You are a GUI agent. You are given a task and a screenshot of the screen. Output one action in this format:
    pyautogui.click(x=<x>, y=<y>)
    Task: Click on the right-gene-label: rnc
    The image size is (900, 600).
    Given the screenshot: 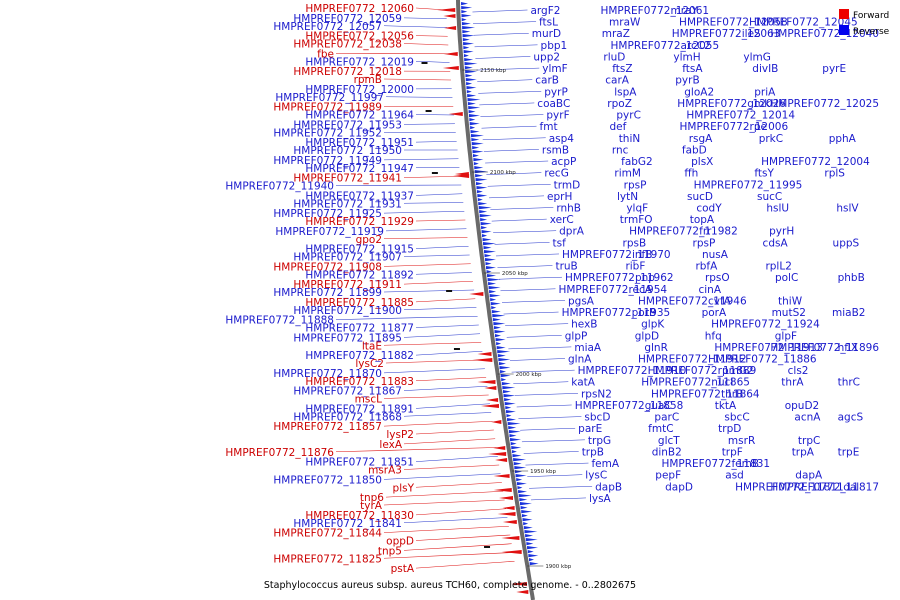 What is the action you would take?
    pyautogui.click(x=620, y=150)
    